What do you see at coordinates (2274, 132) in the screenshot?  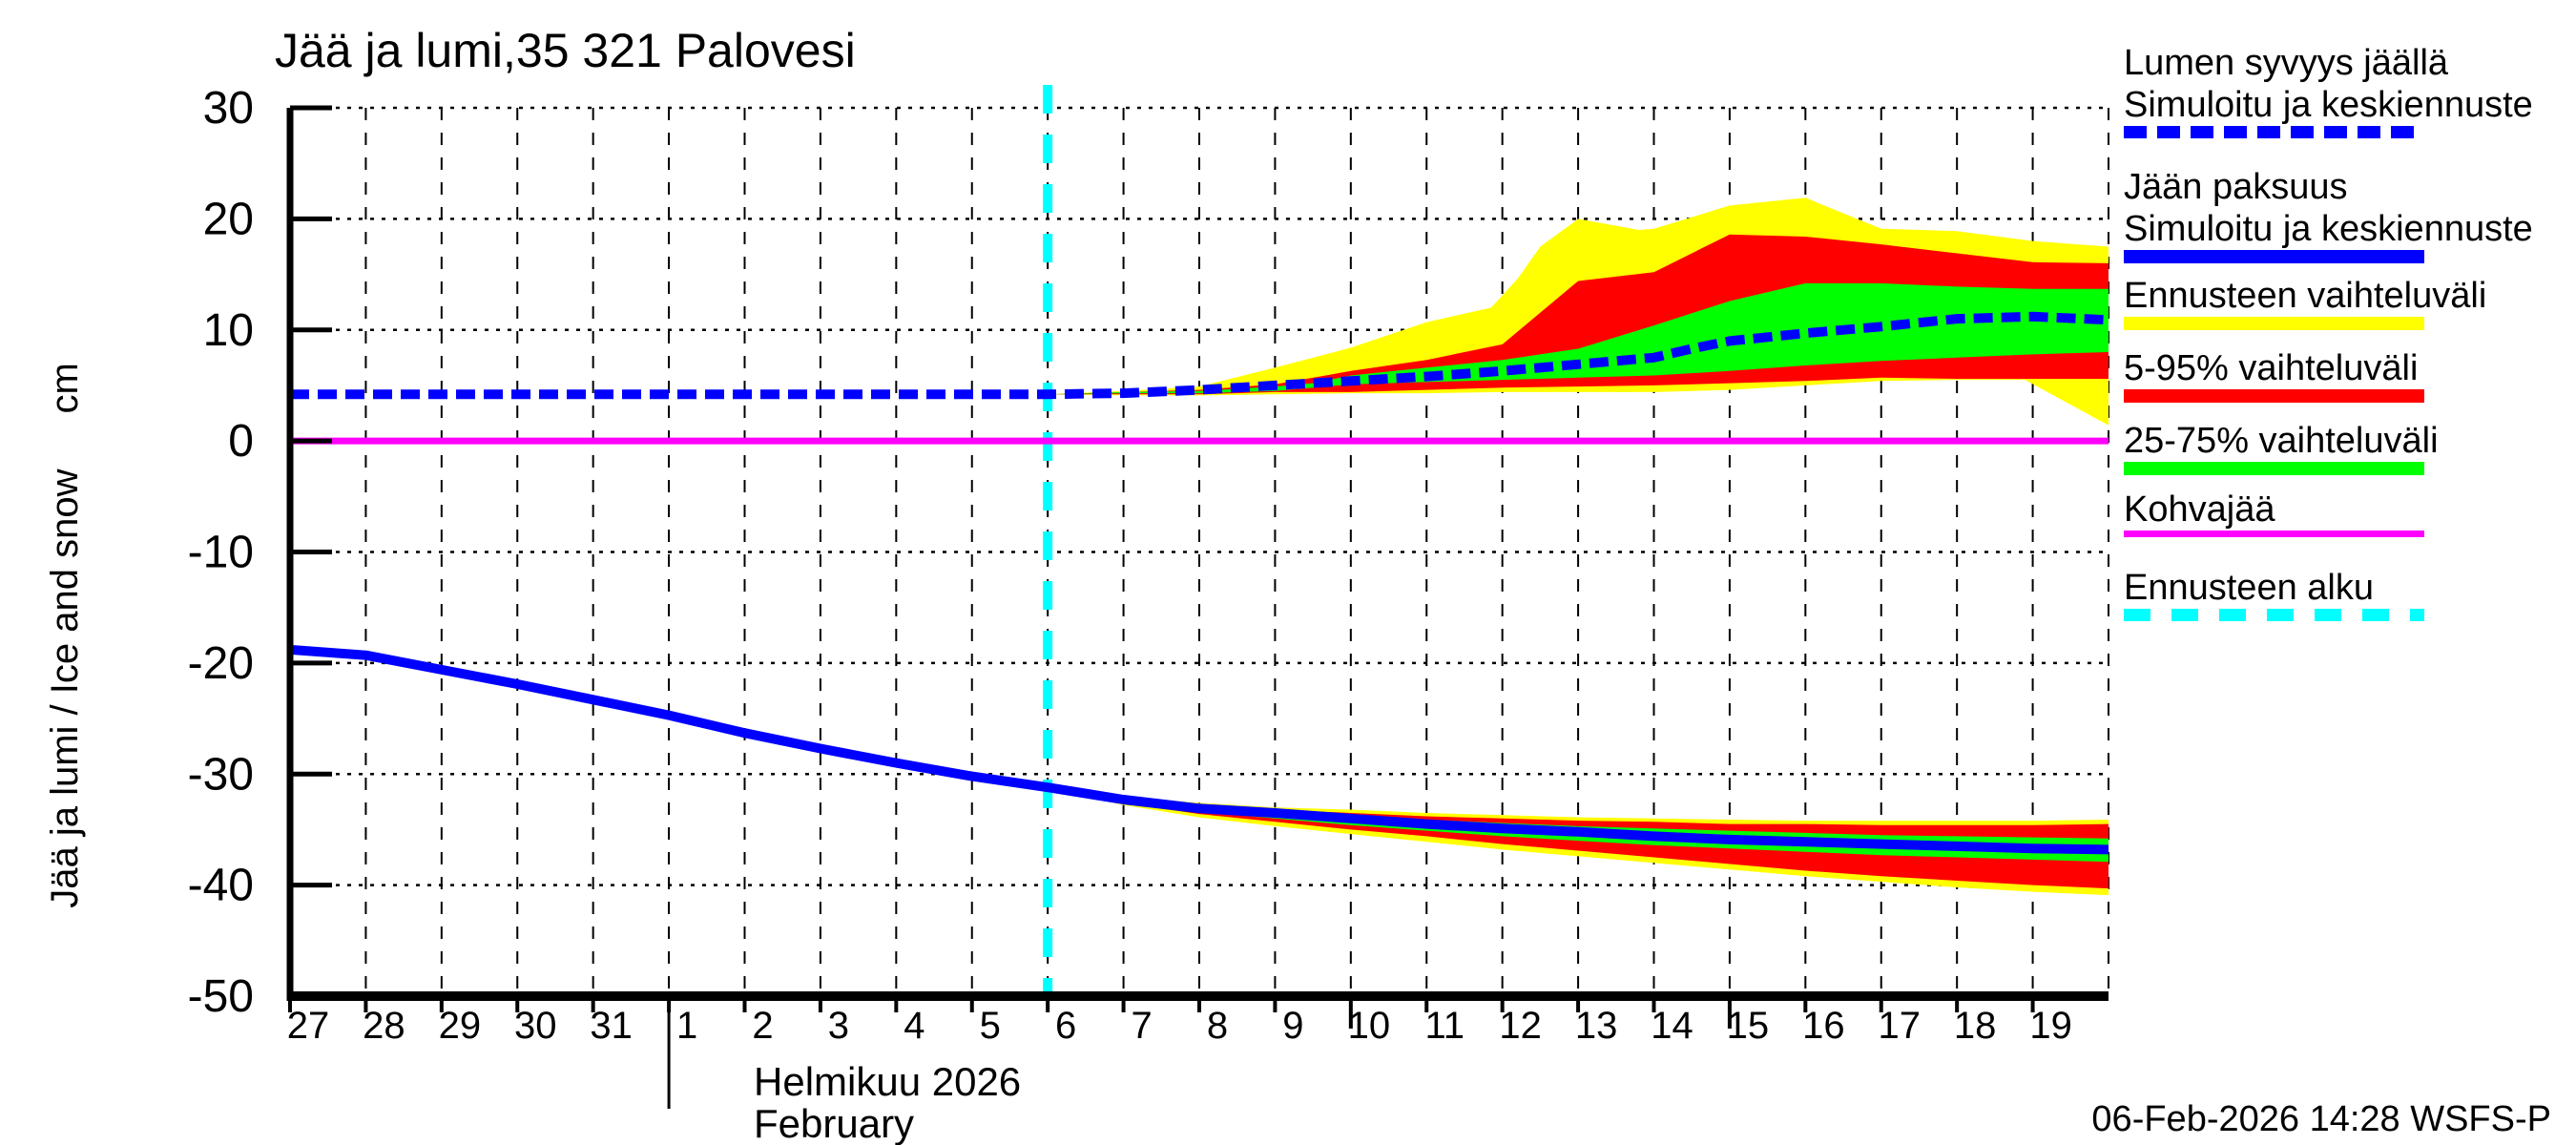 I see `blue-dashed-line-swatch` at bounding box center [2274, 132].